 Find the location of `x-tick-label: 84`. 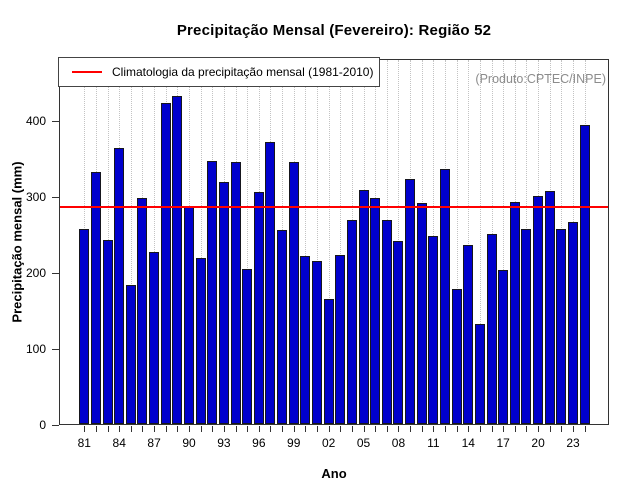

x-tick-label: 84 is located at coordinates (119, 443).